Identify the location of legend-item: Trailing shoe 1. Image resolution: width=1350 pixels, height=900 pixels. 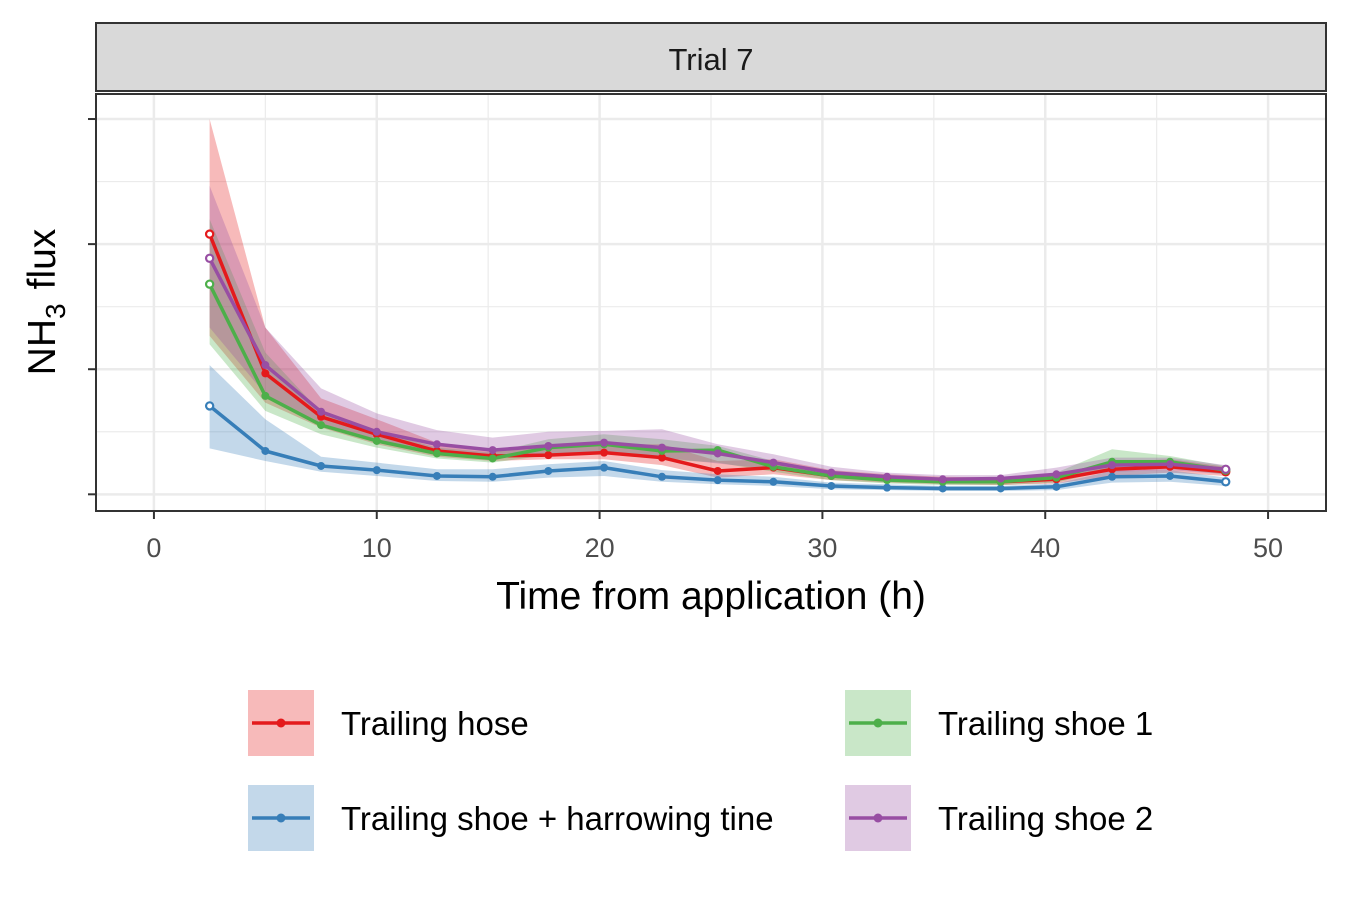
(999, 723).